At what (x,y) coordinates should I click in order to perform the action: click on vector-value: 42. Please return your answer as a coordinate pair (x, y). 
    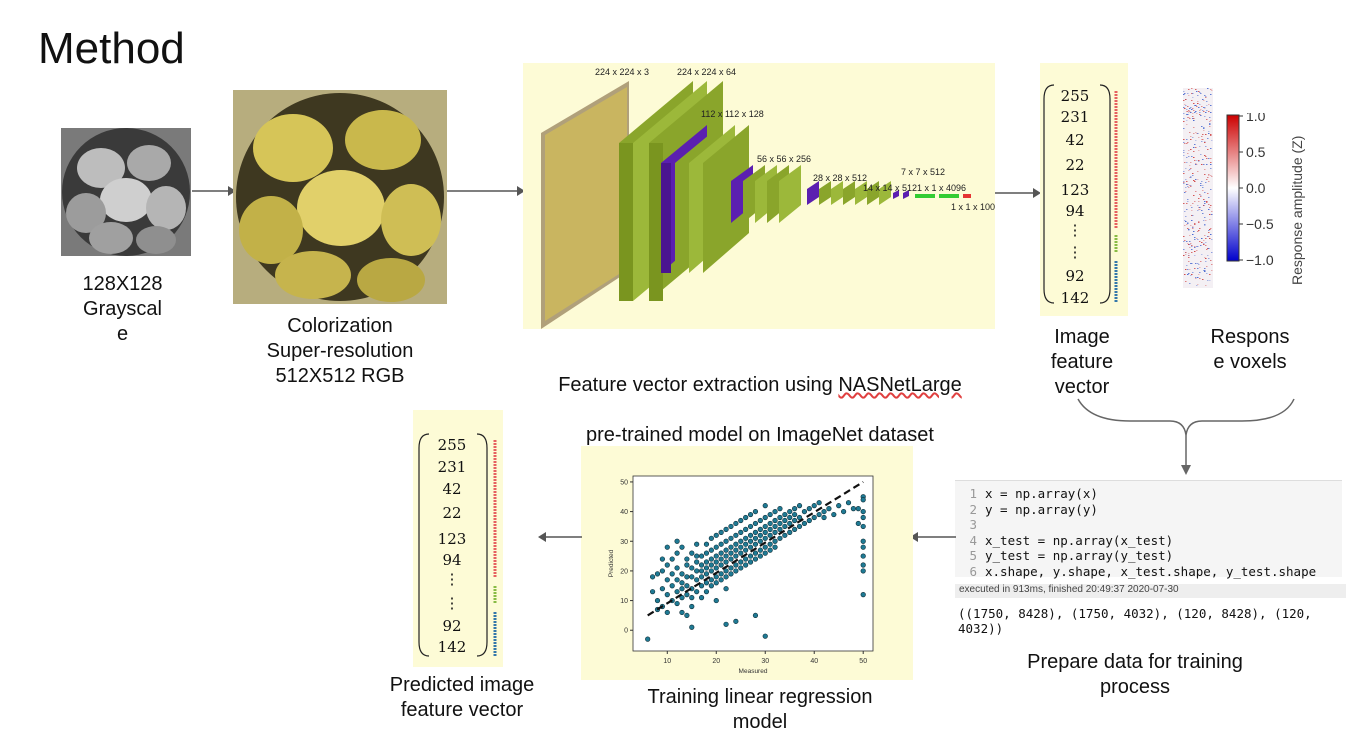
    Looking at the image, I should click on (452, 489).